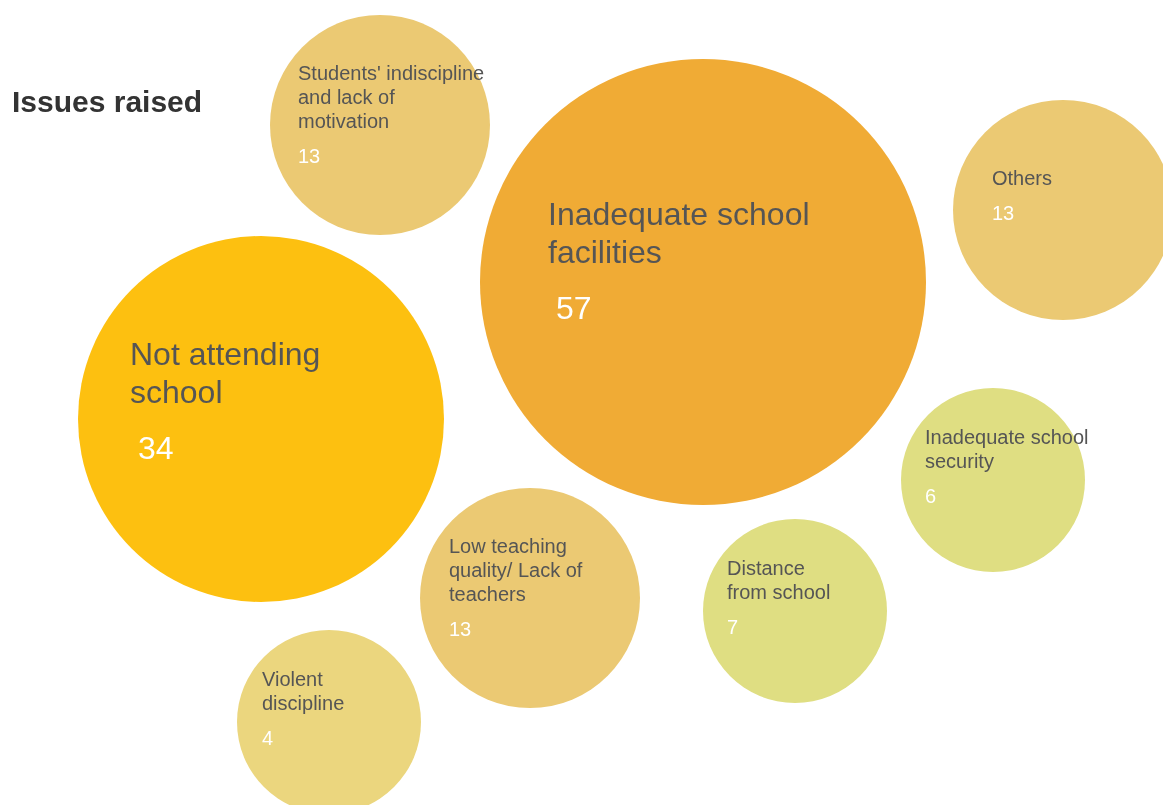 Image resolution: width=1163 pixels, height=805 pixels. Describe the element at coordinates (733, 627) in the screenshot. I see `data-label: 7` at that location.